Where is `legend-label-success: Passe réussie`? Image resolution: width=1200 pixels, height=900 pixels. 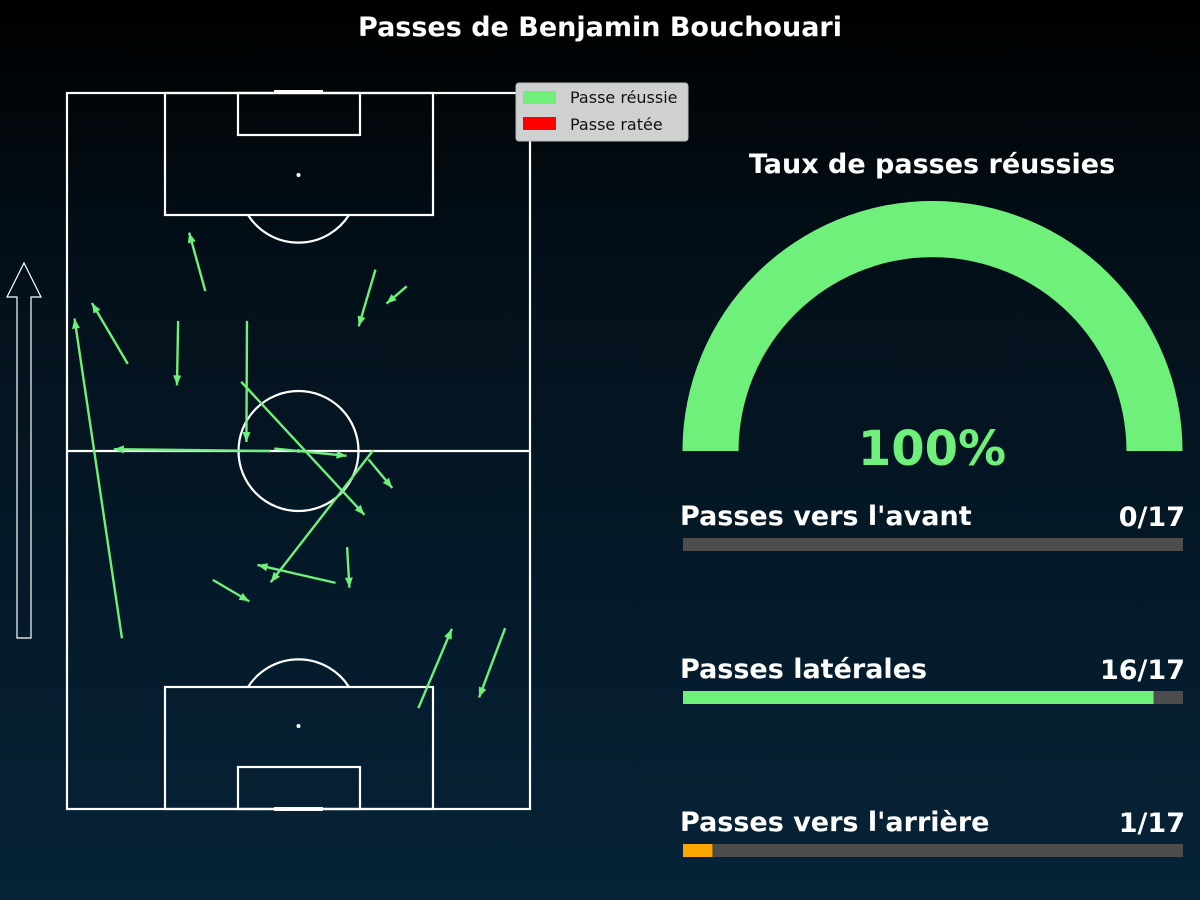
legend-label-success: Passe réussie is located at coordinates (624, 97).